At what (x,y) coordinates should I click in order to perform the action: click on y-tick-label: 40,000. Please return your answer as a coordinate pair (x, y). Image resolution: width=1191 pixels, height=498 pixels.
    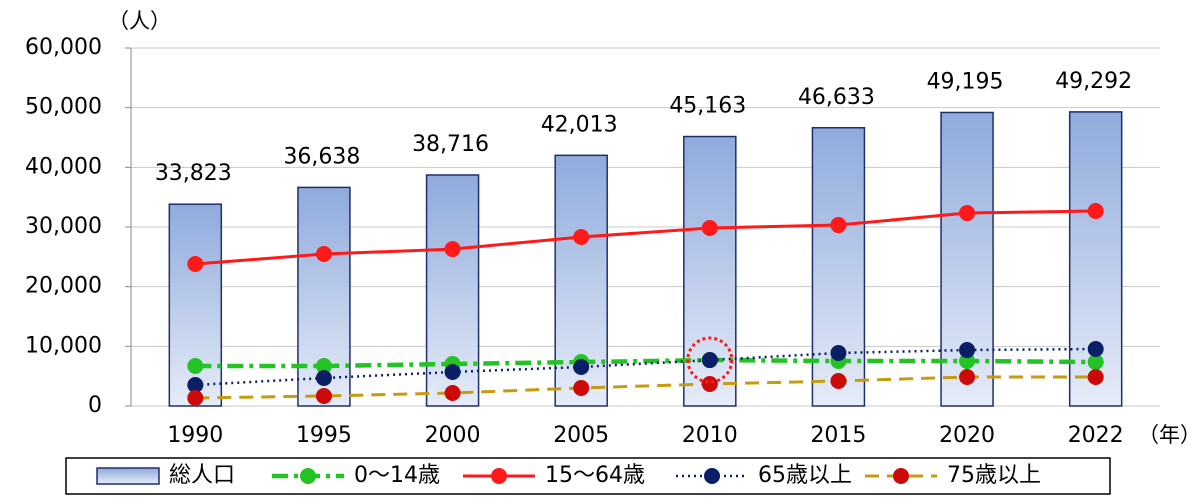
    Looking at the image, I should click on (63, 166).